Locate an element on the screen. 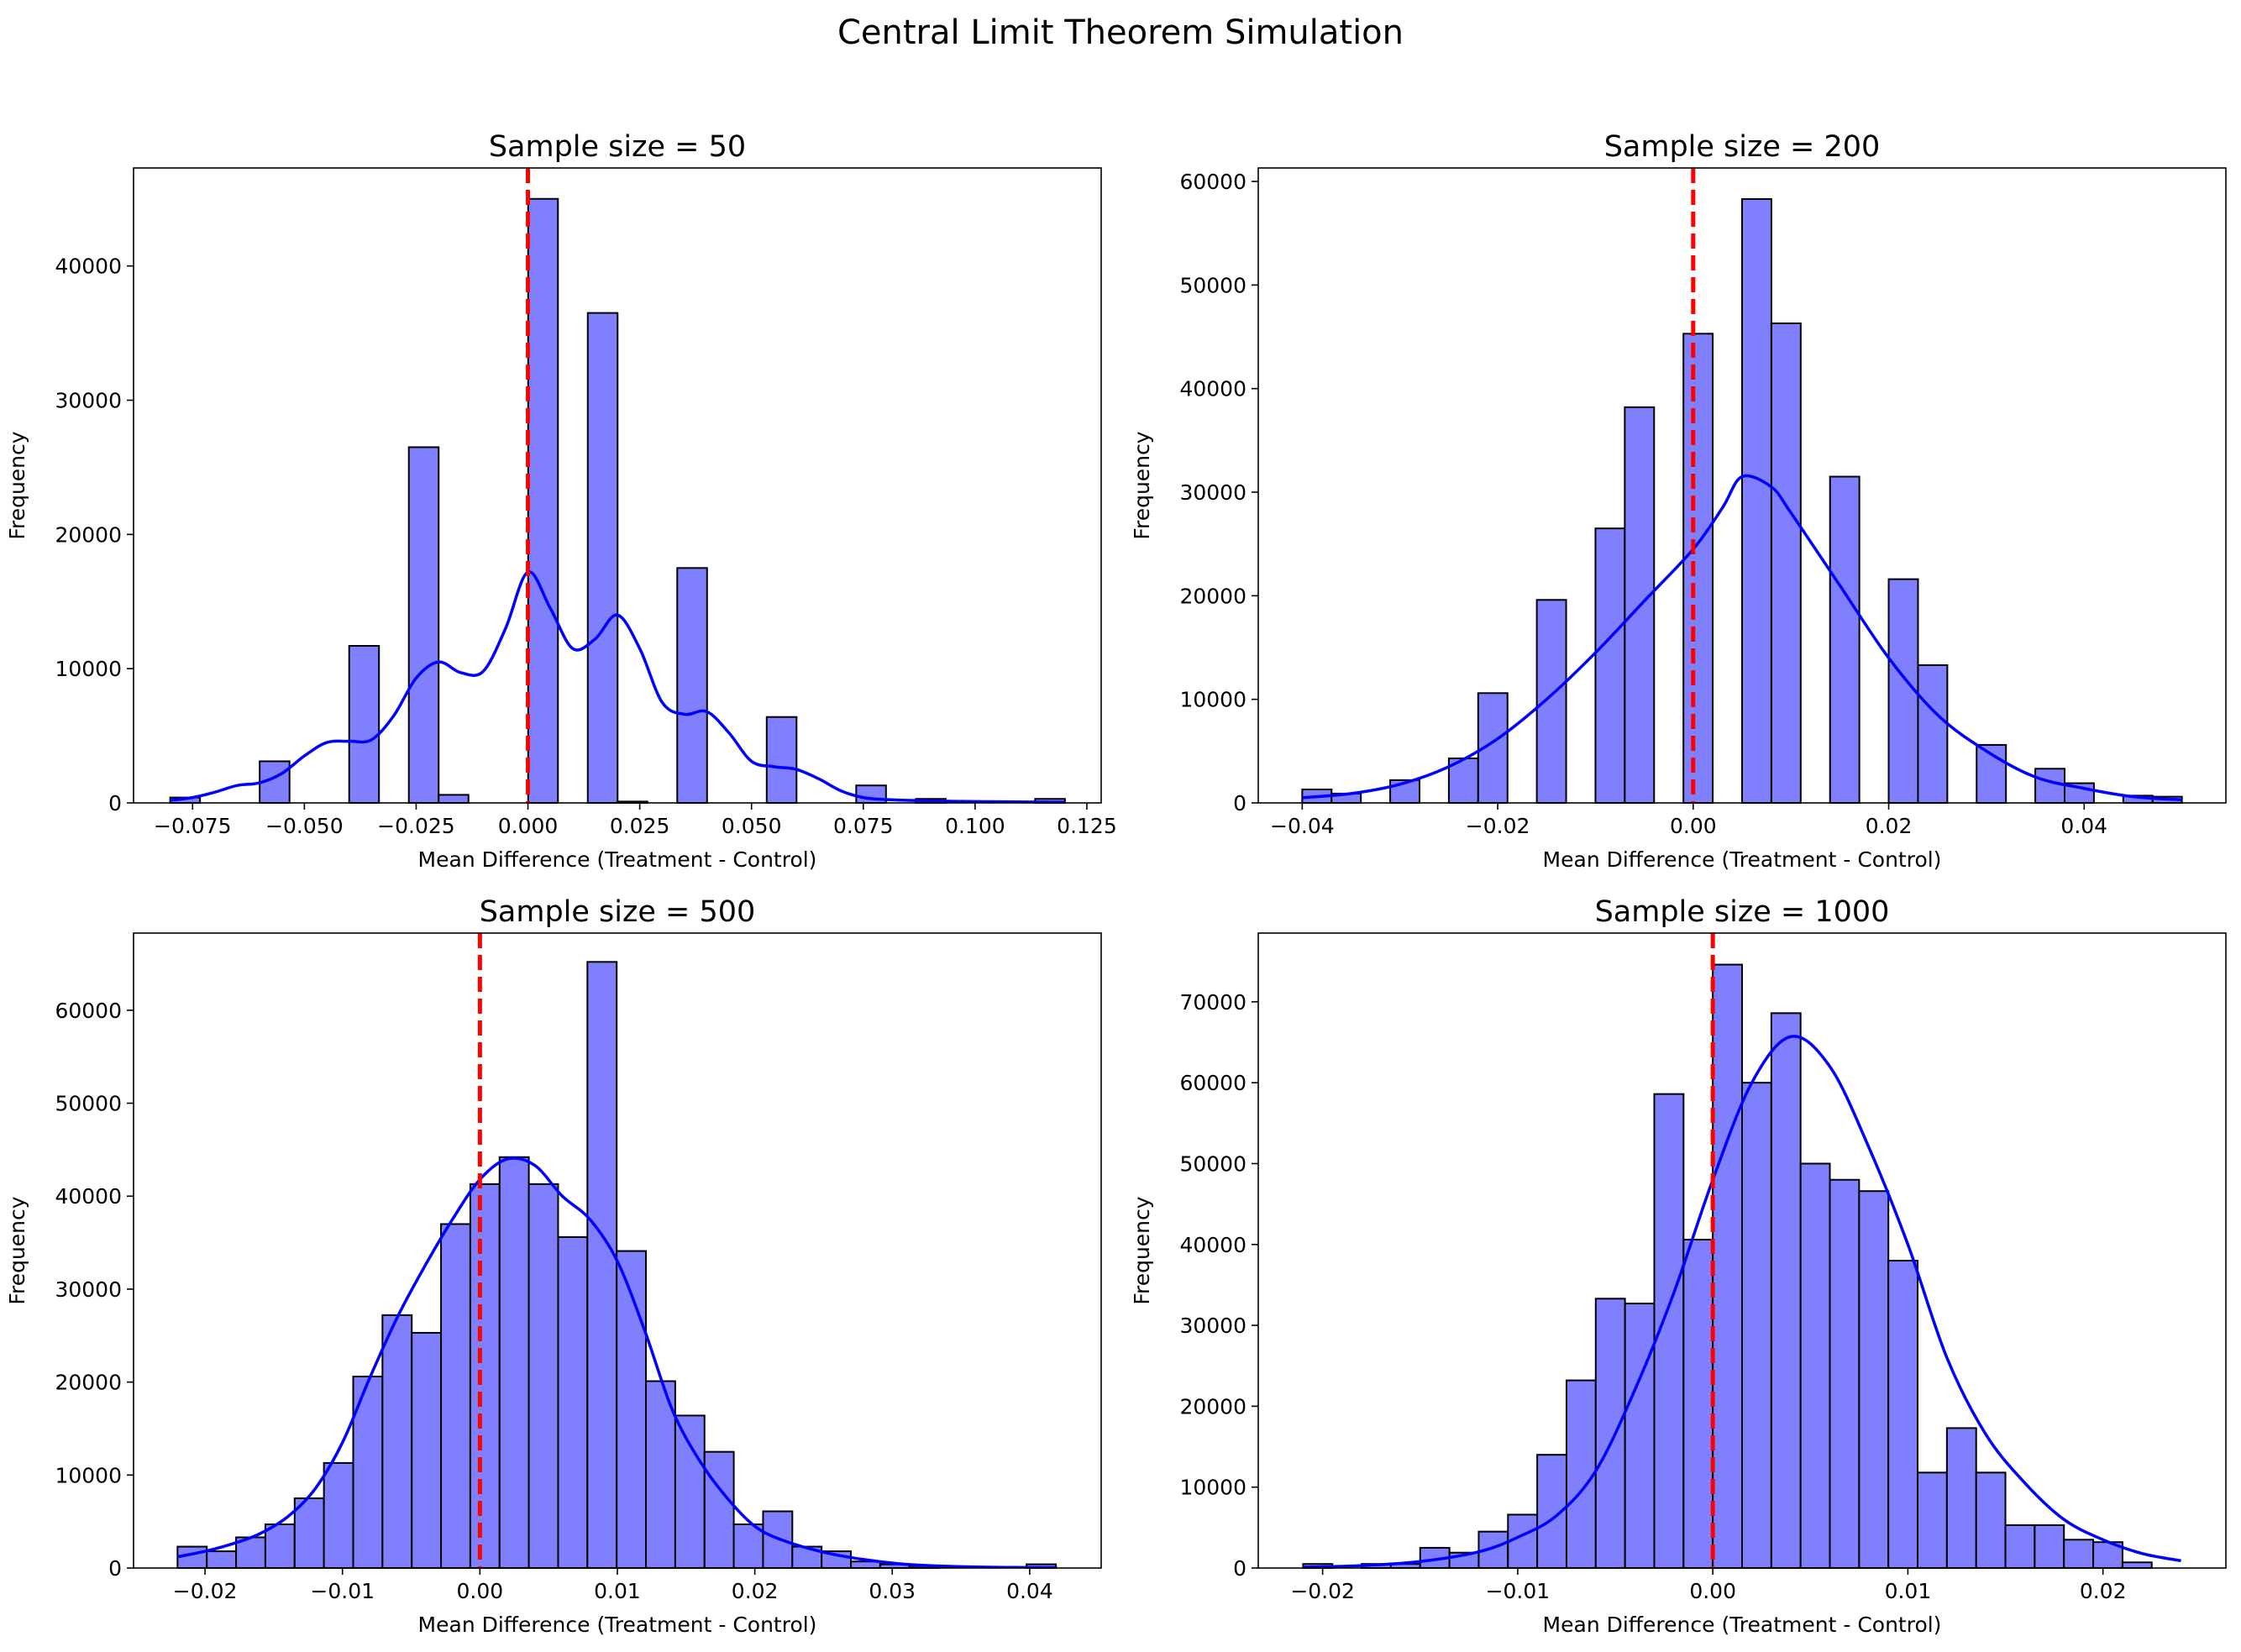  subplot-title: Sample size = 200 is located at coordinates (1742, 147).